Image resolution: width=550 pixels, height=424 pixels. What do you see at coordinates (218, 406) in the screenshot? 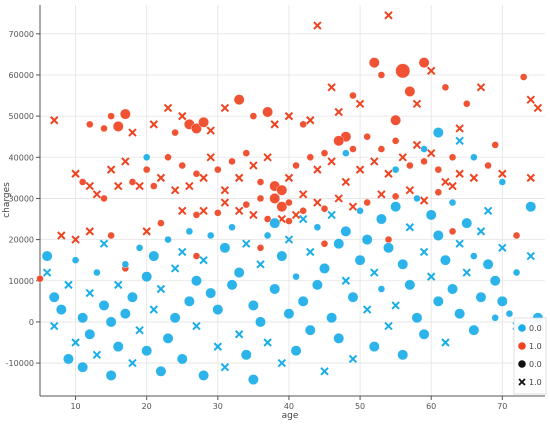
I see `x-tick-label: 30` at bounding box center [218, 406].